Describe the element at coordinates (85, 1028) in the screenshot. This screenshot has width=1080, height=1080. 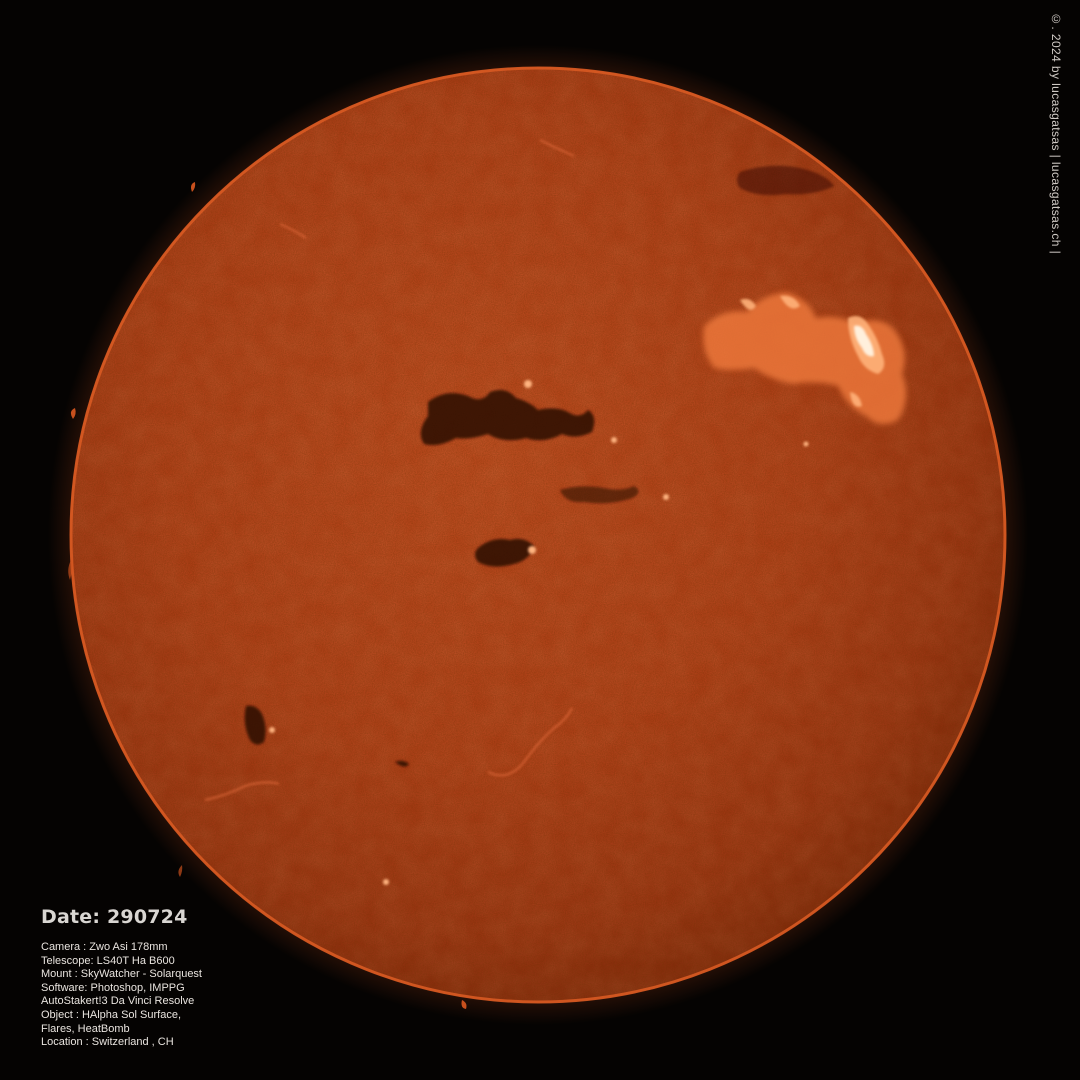
I see `caption-line: Flares, HeatBomb` at that location.